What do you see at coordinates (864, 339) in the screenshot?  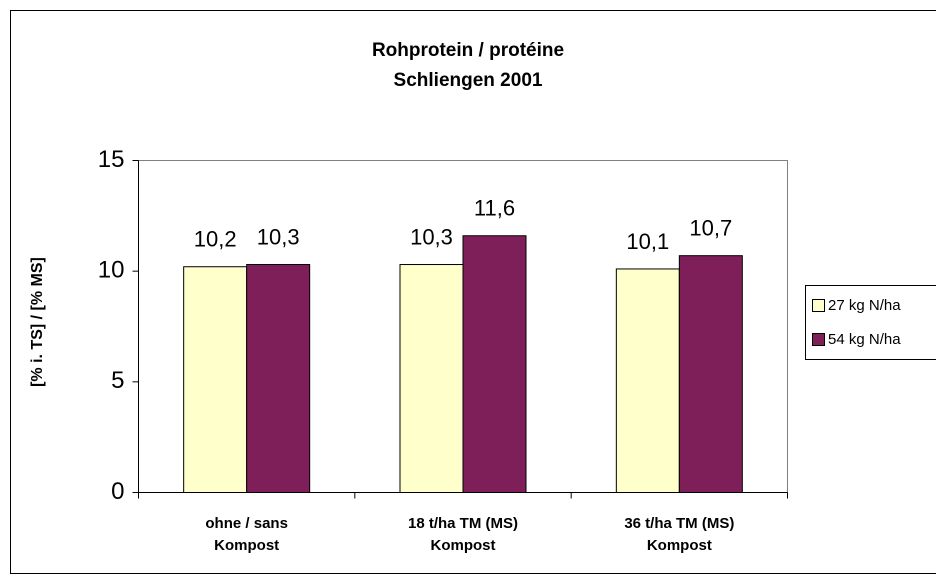 I see `legend-label: 54 kg N/ha` at bounding box center [864, 339].